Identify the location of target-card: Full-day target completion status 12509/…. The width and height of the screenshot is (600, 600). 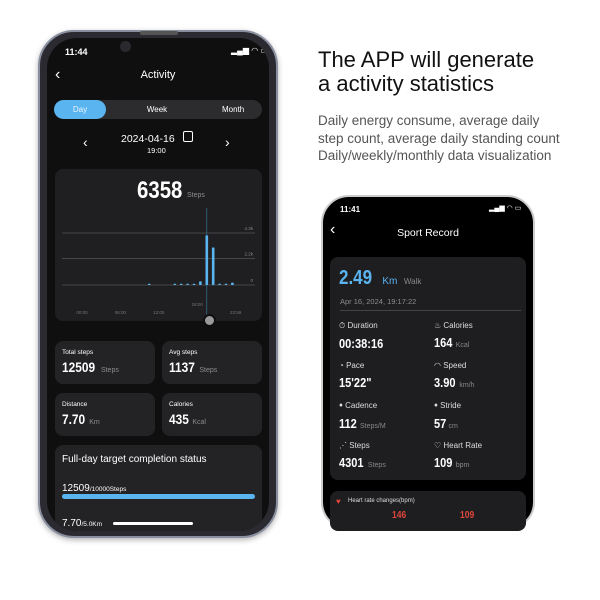
(158, 488).